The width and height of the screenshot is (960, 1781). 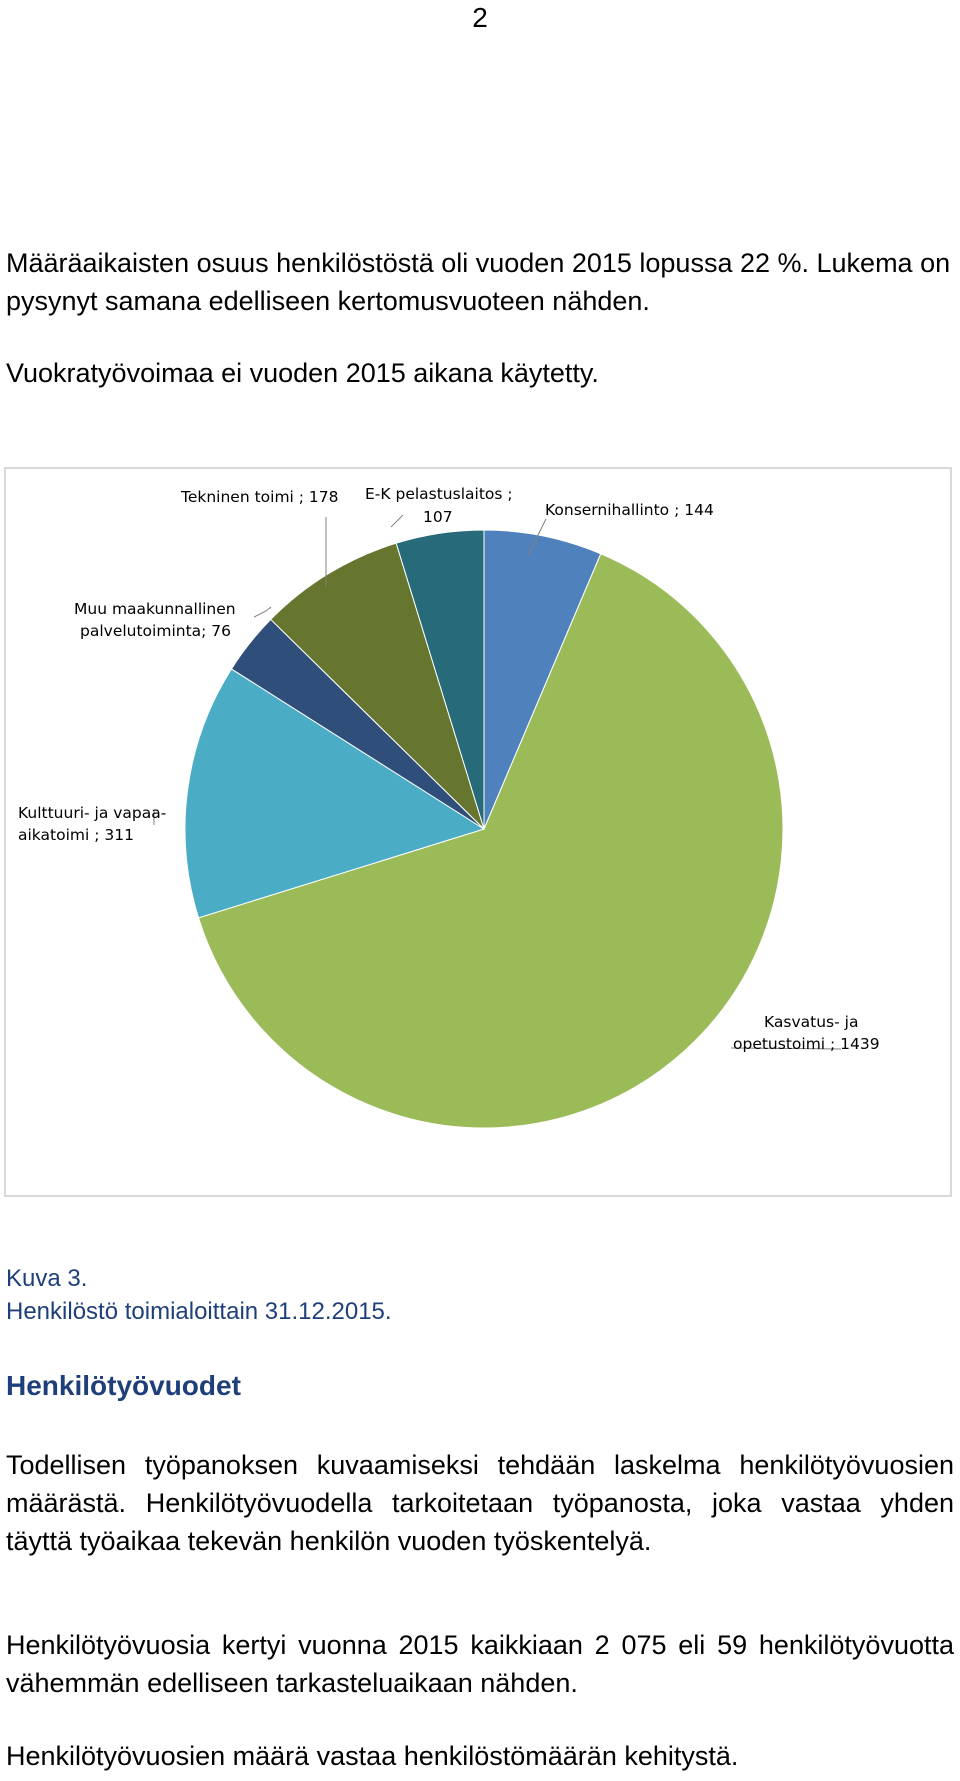 I want to click on pie-slice-konsernihallinto, so click(x=542, y=679).